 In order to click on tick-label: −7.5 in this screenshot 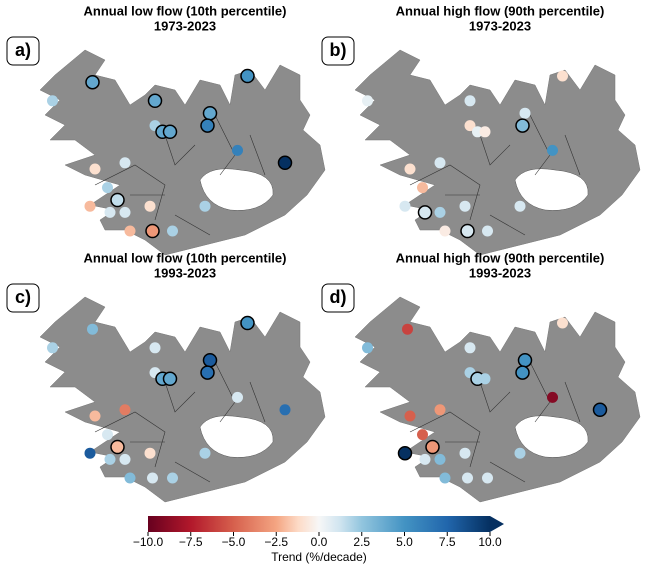, I will do `click(191, 542)`.